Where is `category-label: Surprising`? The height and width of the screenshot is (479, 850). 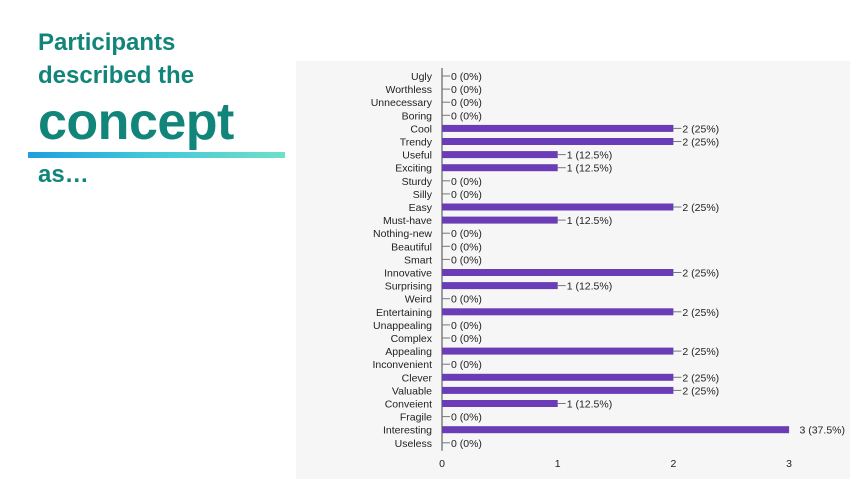 category-label: Surprising is located at coordinates (408, 287).